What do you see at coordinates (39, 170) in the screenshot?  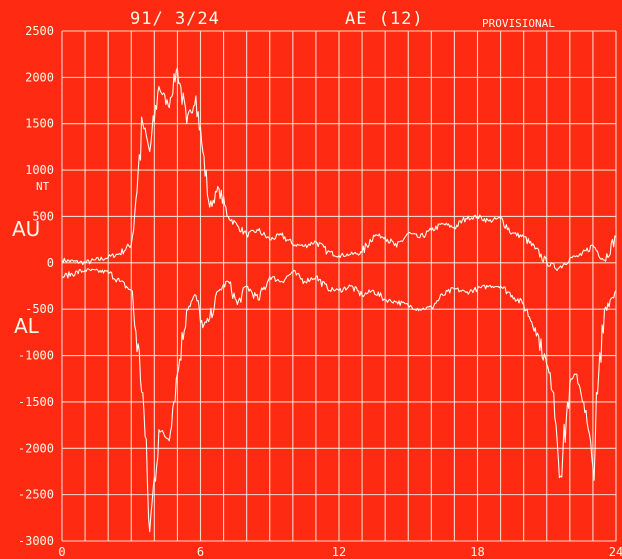 I see `y-tick-label: 1000` at bounding box center [39, 170].